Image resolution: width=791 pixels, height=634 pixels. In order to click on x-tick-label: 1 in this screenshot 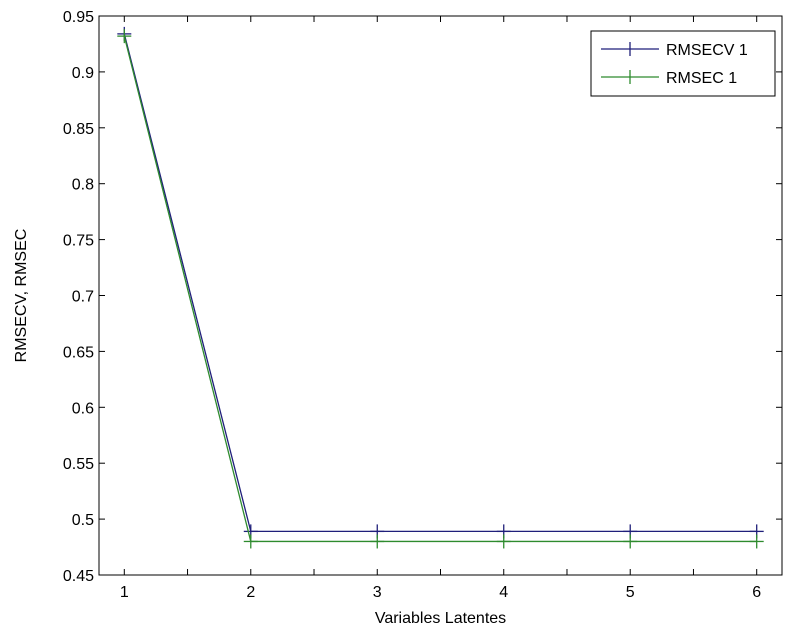, I will do `click(124, 592)`.